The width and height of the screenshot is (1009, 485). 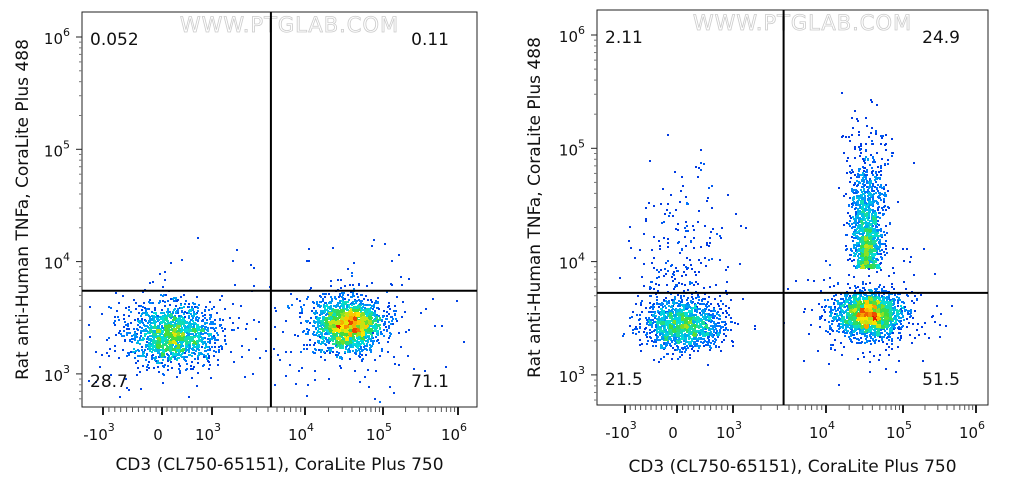 I want to click on tick-exponent: 5, so click(x=66, y=144).